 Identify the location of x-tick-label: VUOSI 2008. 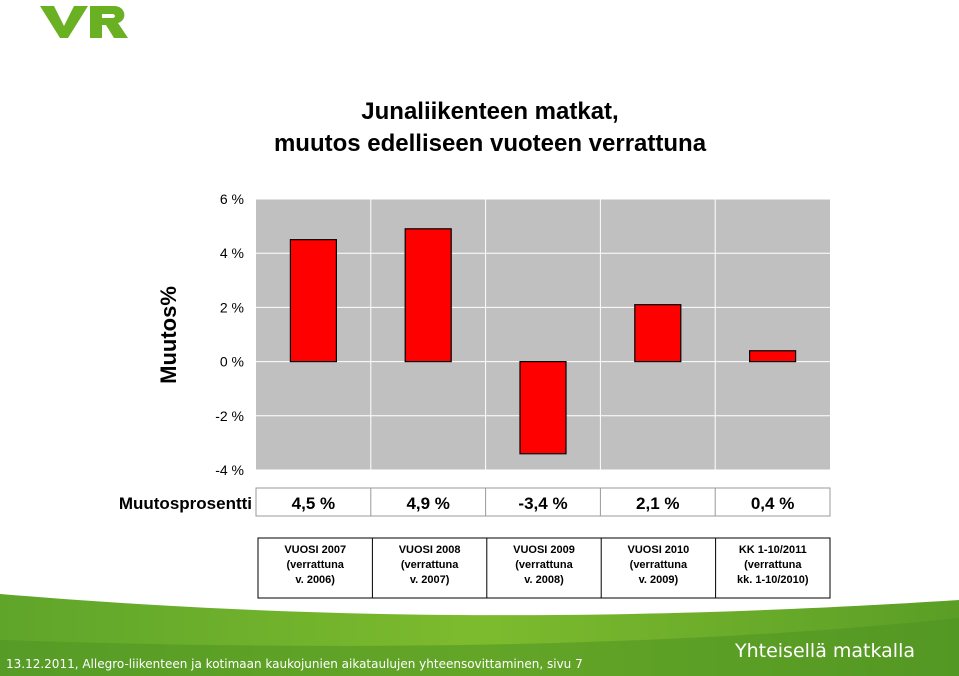
(430, 550).